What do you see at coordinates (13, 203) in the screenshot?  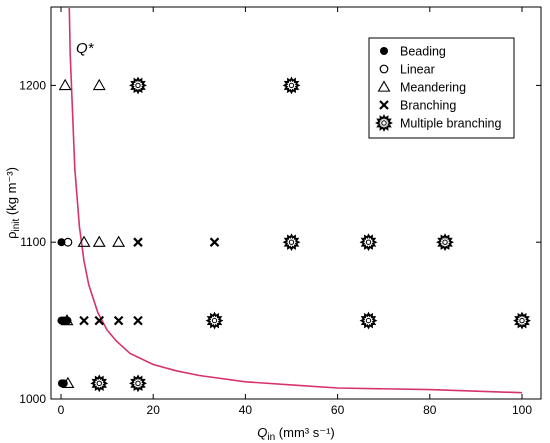 I see `y-axis-label: ρinit (kg m⁻³)` at bounding box center [13, 203].